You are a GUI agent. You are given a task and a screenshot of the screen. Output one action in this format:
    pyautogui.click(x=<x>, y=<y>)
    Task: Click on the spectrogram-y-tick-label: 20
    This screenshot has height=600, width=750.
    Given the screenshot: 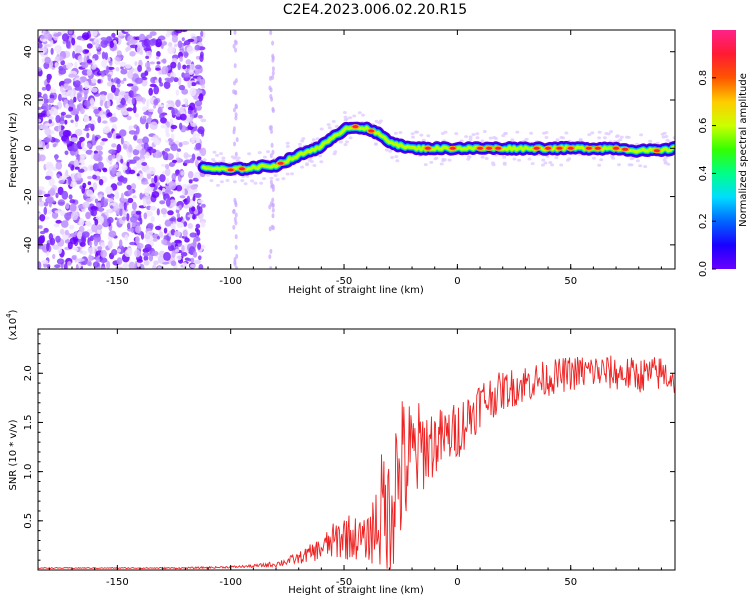 What is the action you would take?
    pyautogui.click(x=28, y=100)
    